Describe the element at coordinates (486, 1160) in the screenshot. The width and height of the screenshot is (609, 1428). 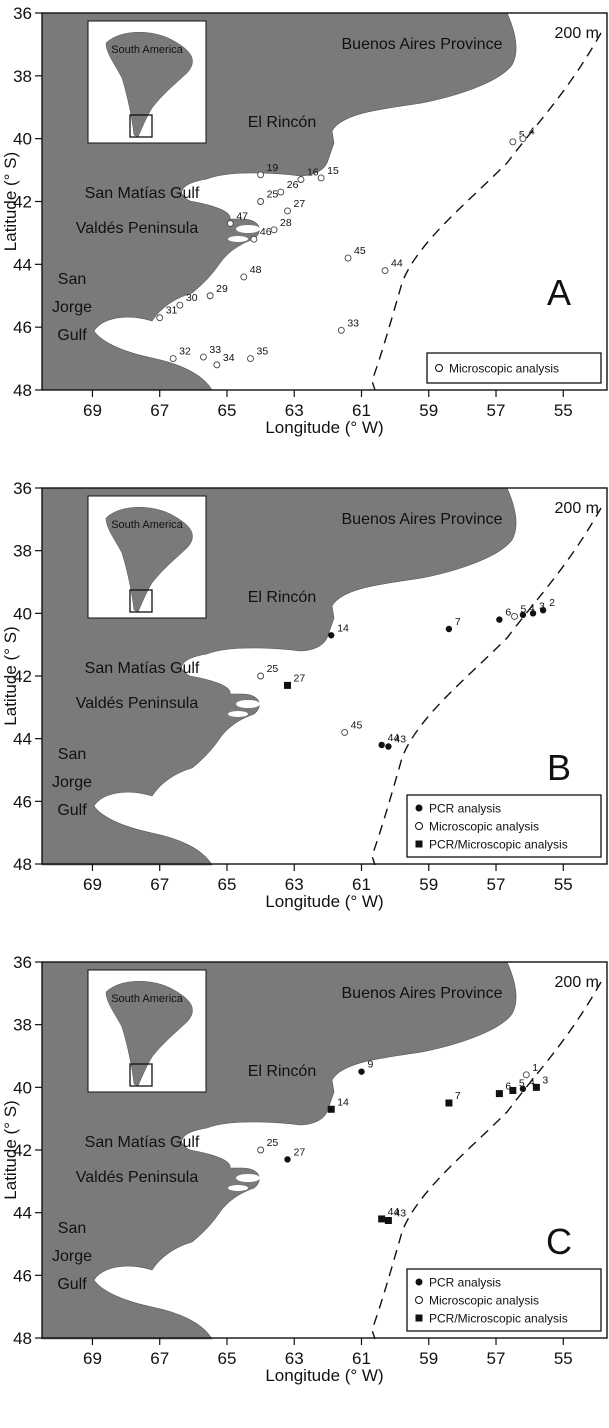
I see `isobath-200m` at that location.